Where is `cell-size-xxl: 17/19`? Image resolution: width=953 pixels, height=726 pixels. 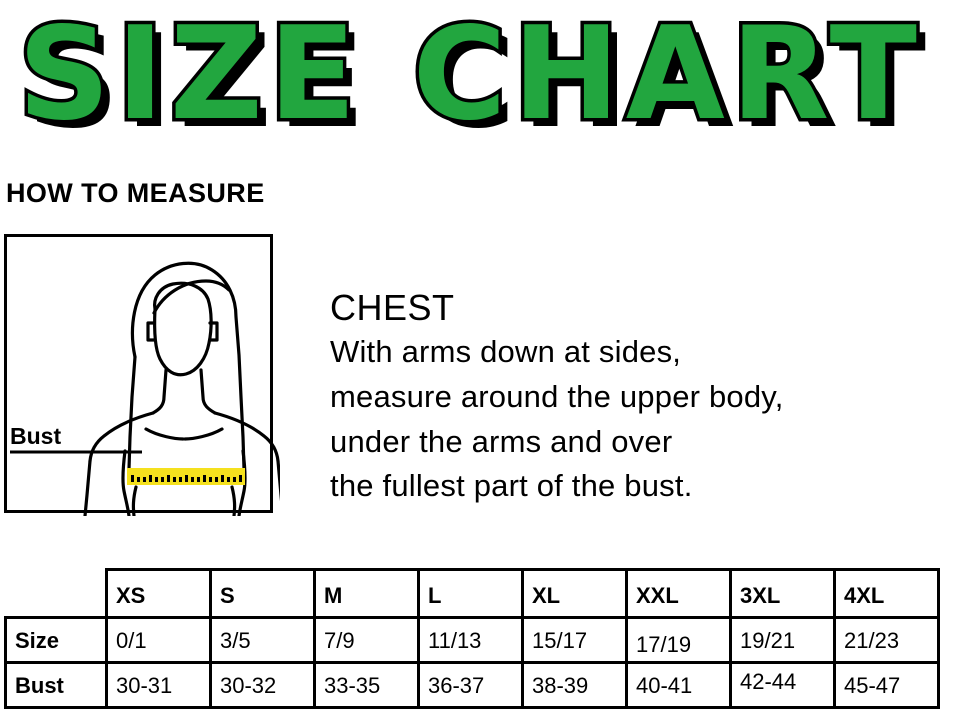 cell-size-xxl: 17/19 is located at coordinates (678, 640).